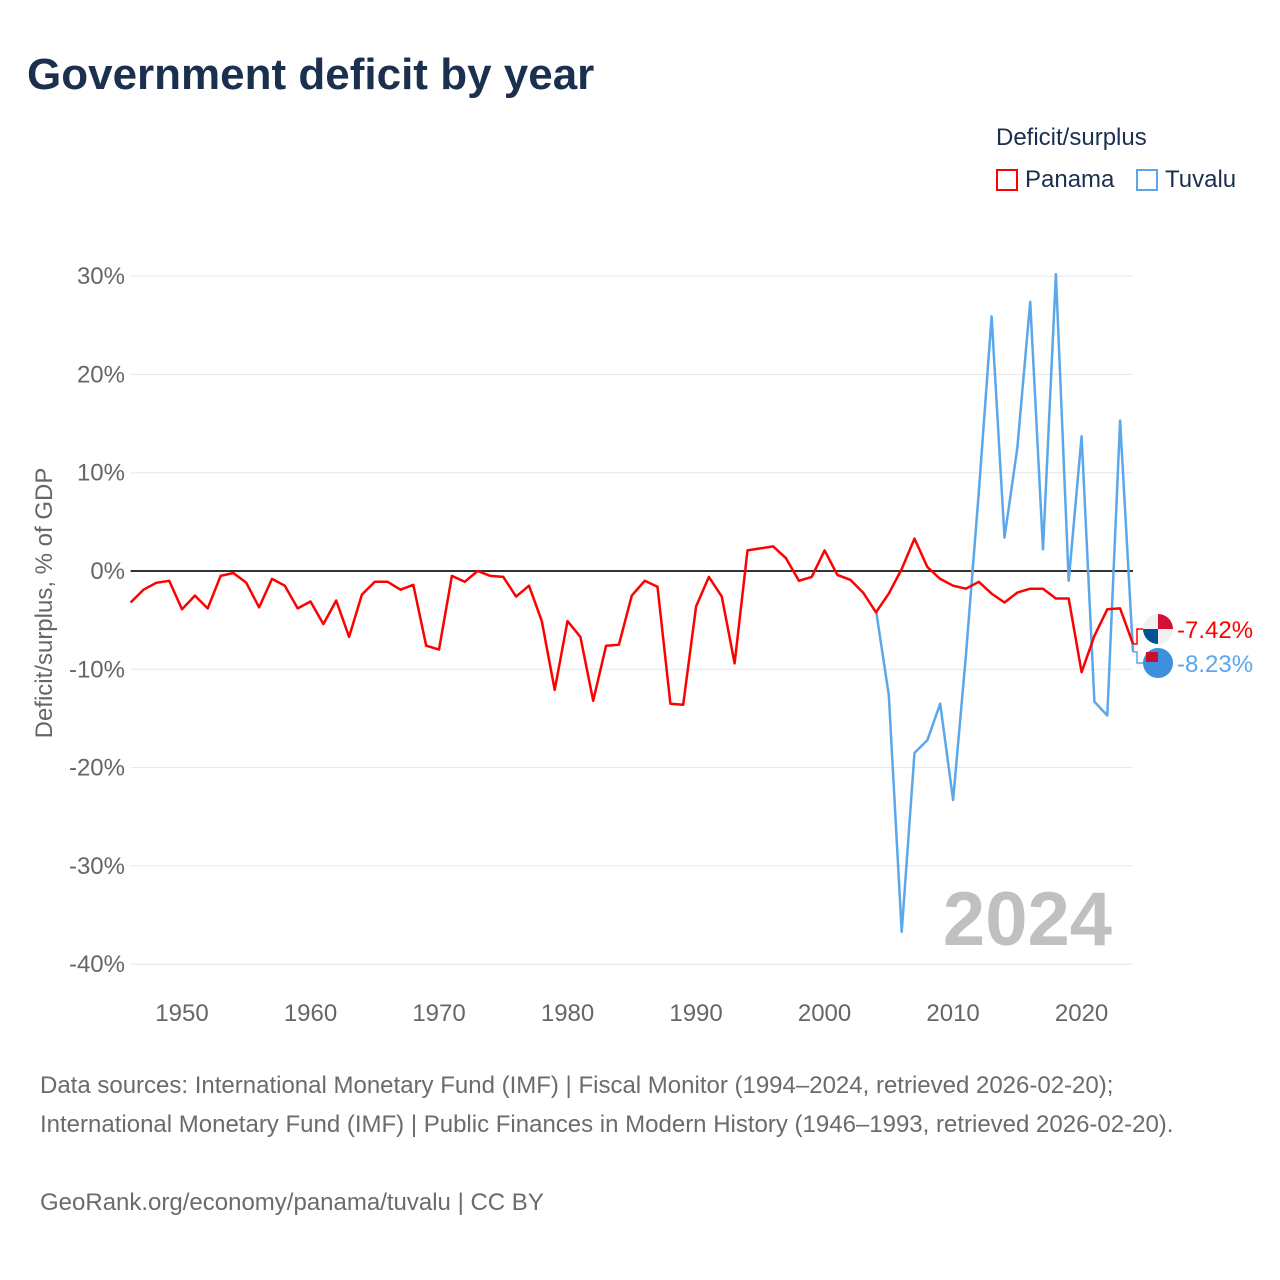 The width and height of the screenshot is (1280, 1280). Describe the element at coordinates (1201, 179) in the screenshot. I see `legend-label: Tuvalu` at that location.